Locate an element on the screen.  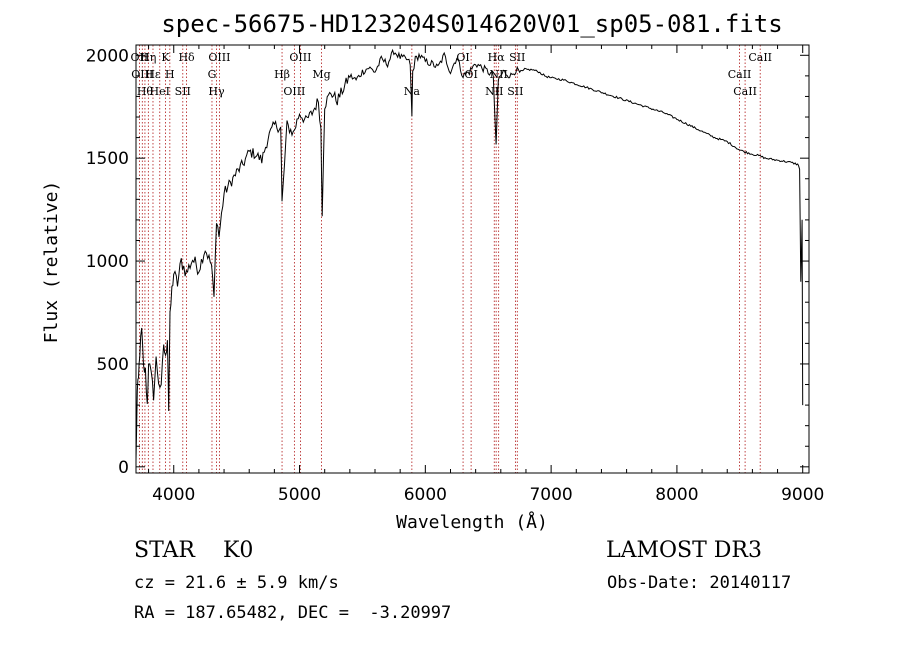
subclass-text: K0 is located at coordinates (238, 550).